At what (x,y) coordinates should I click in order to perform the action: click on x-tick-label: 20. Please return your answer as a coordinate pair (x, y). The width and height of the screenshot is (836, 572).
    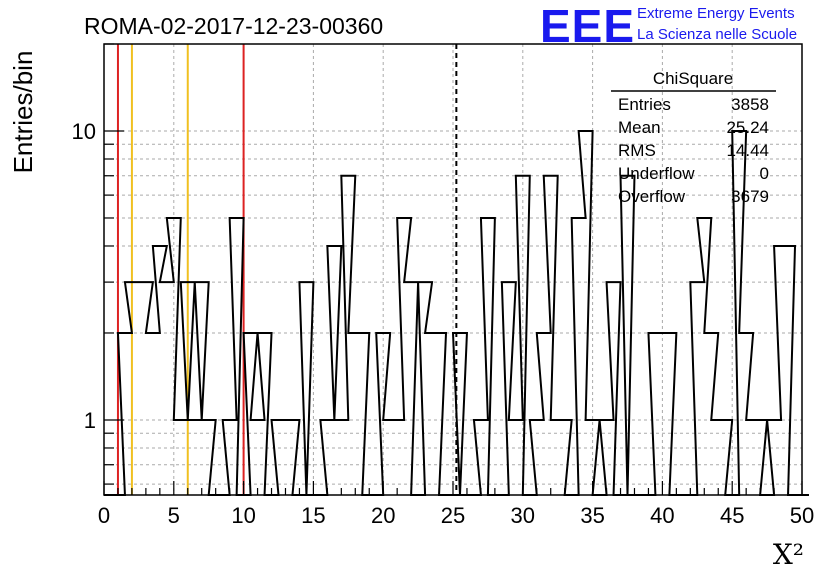
    Looking at the image, I should click on (383, 515).